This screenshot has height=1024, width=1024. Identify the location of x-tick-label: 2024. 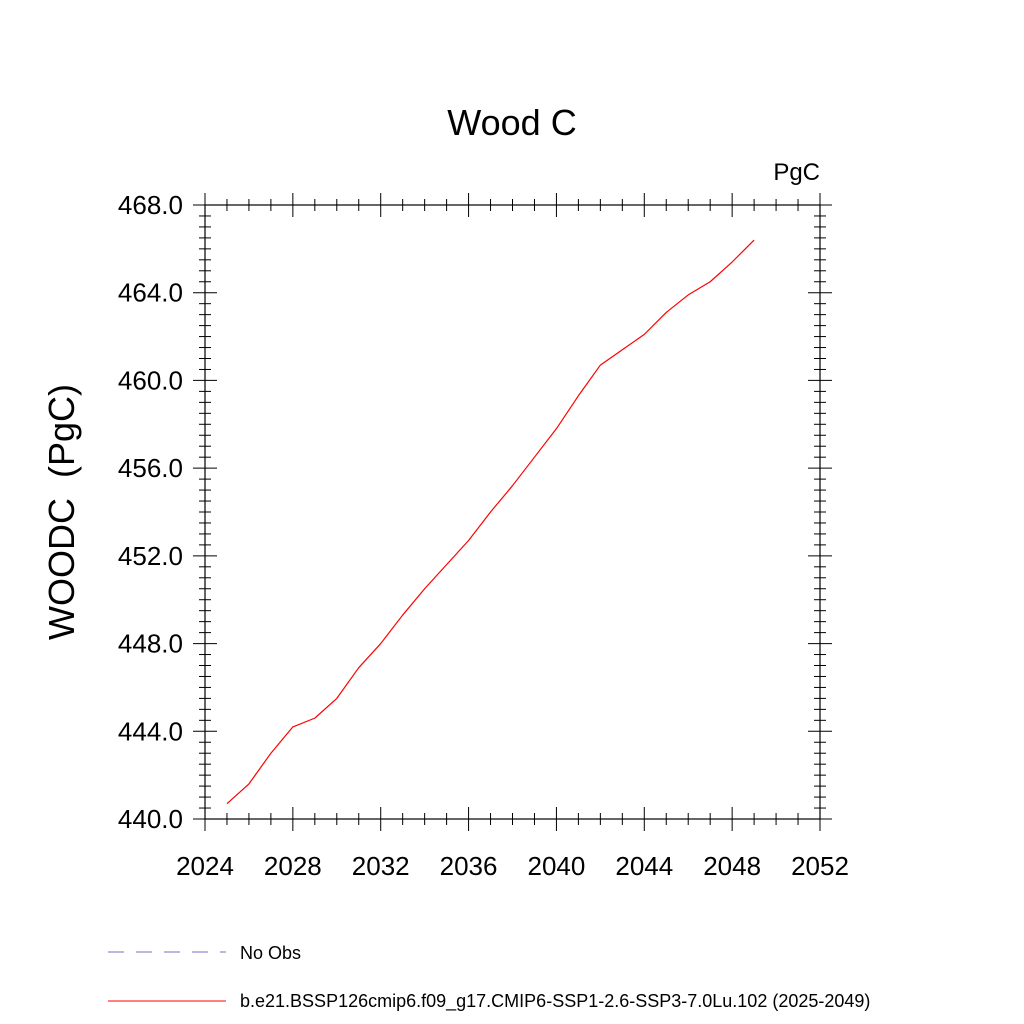
(205, 866).